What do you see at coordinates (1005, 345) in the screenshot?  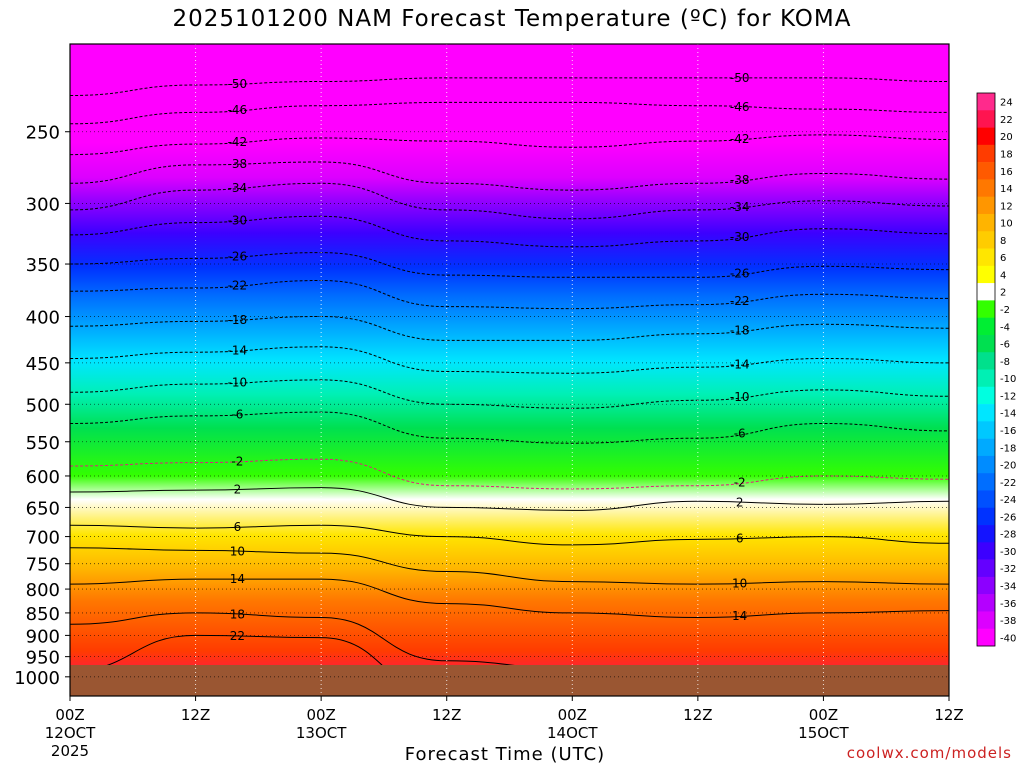 I see `colorbar-label: -6` at bounding box center [1005, 345].